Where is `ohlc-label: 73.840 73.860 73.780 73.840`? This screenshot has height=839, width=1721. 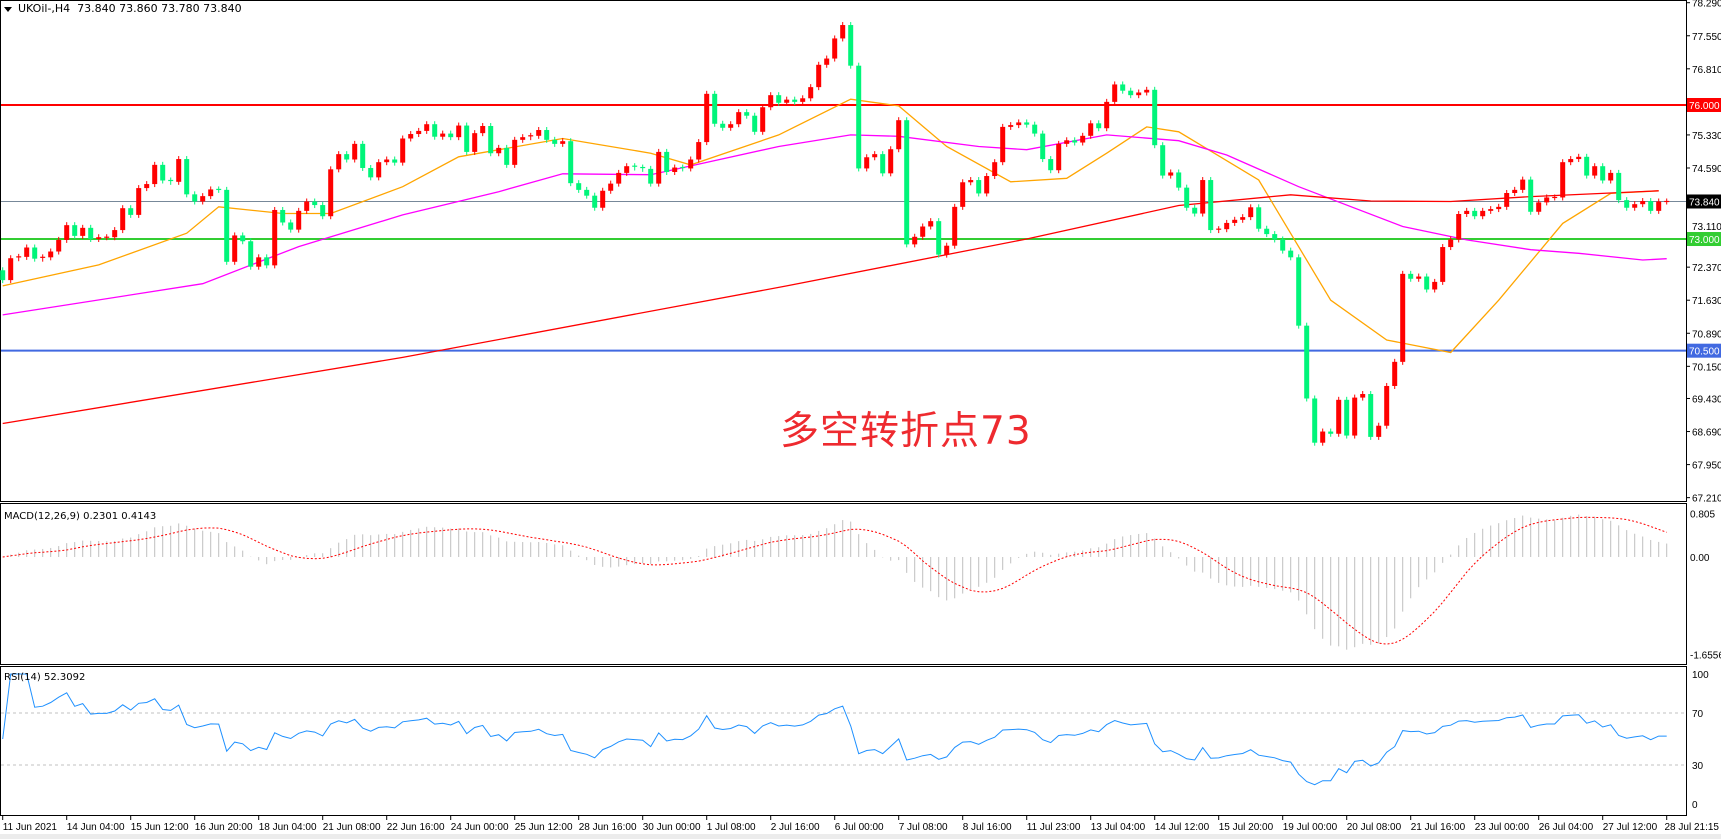 ohlc-label: 73.840 73.860 73.780 73.840 is located at coordinates (159, 8).